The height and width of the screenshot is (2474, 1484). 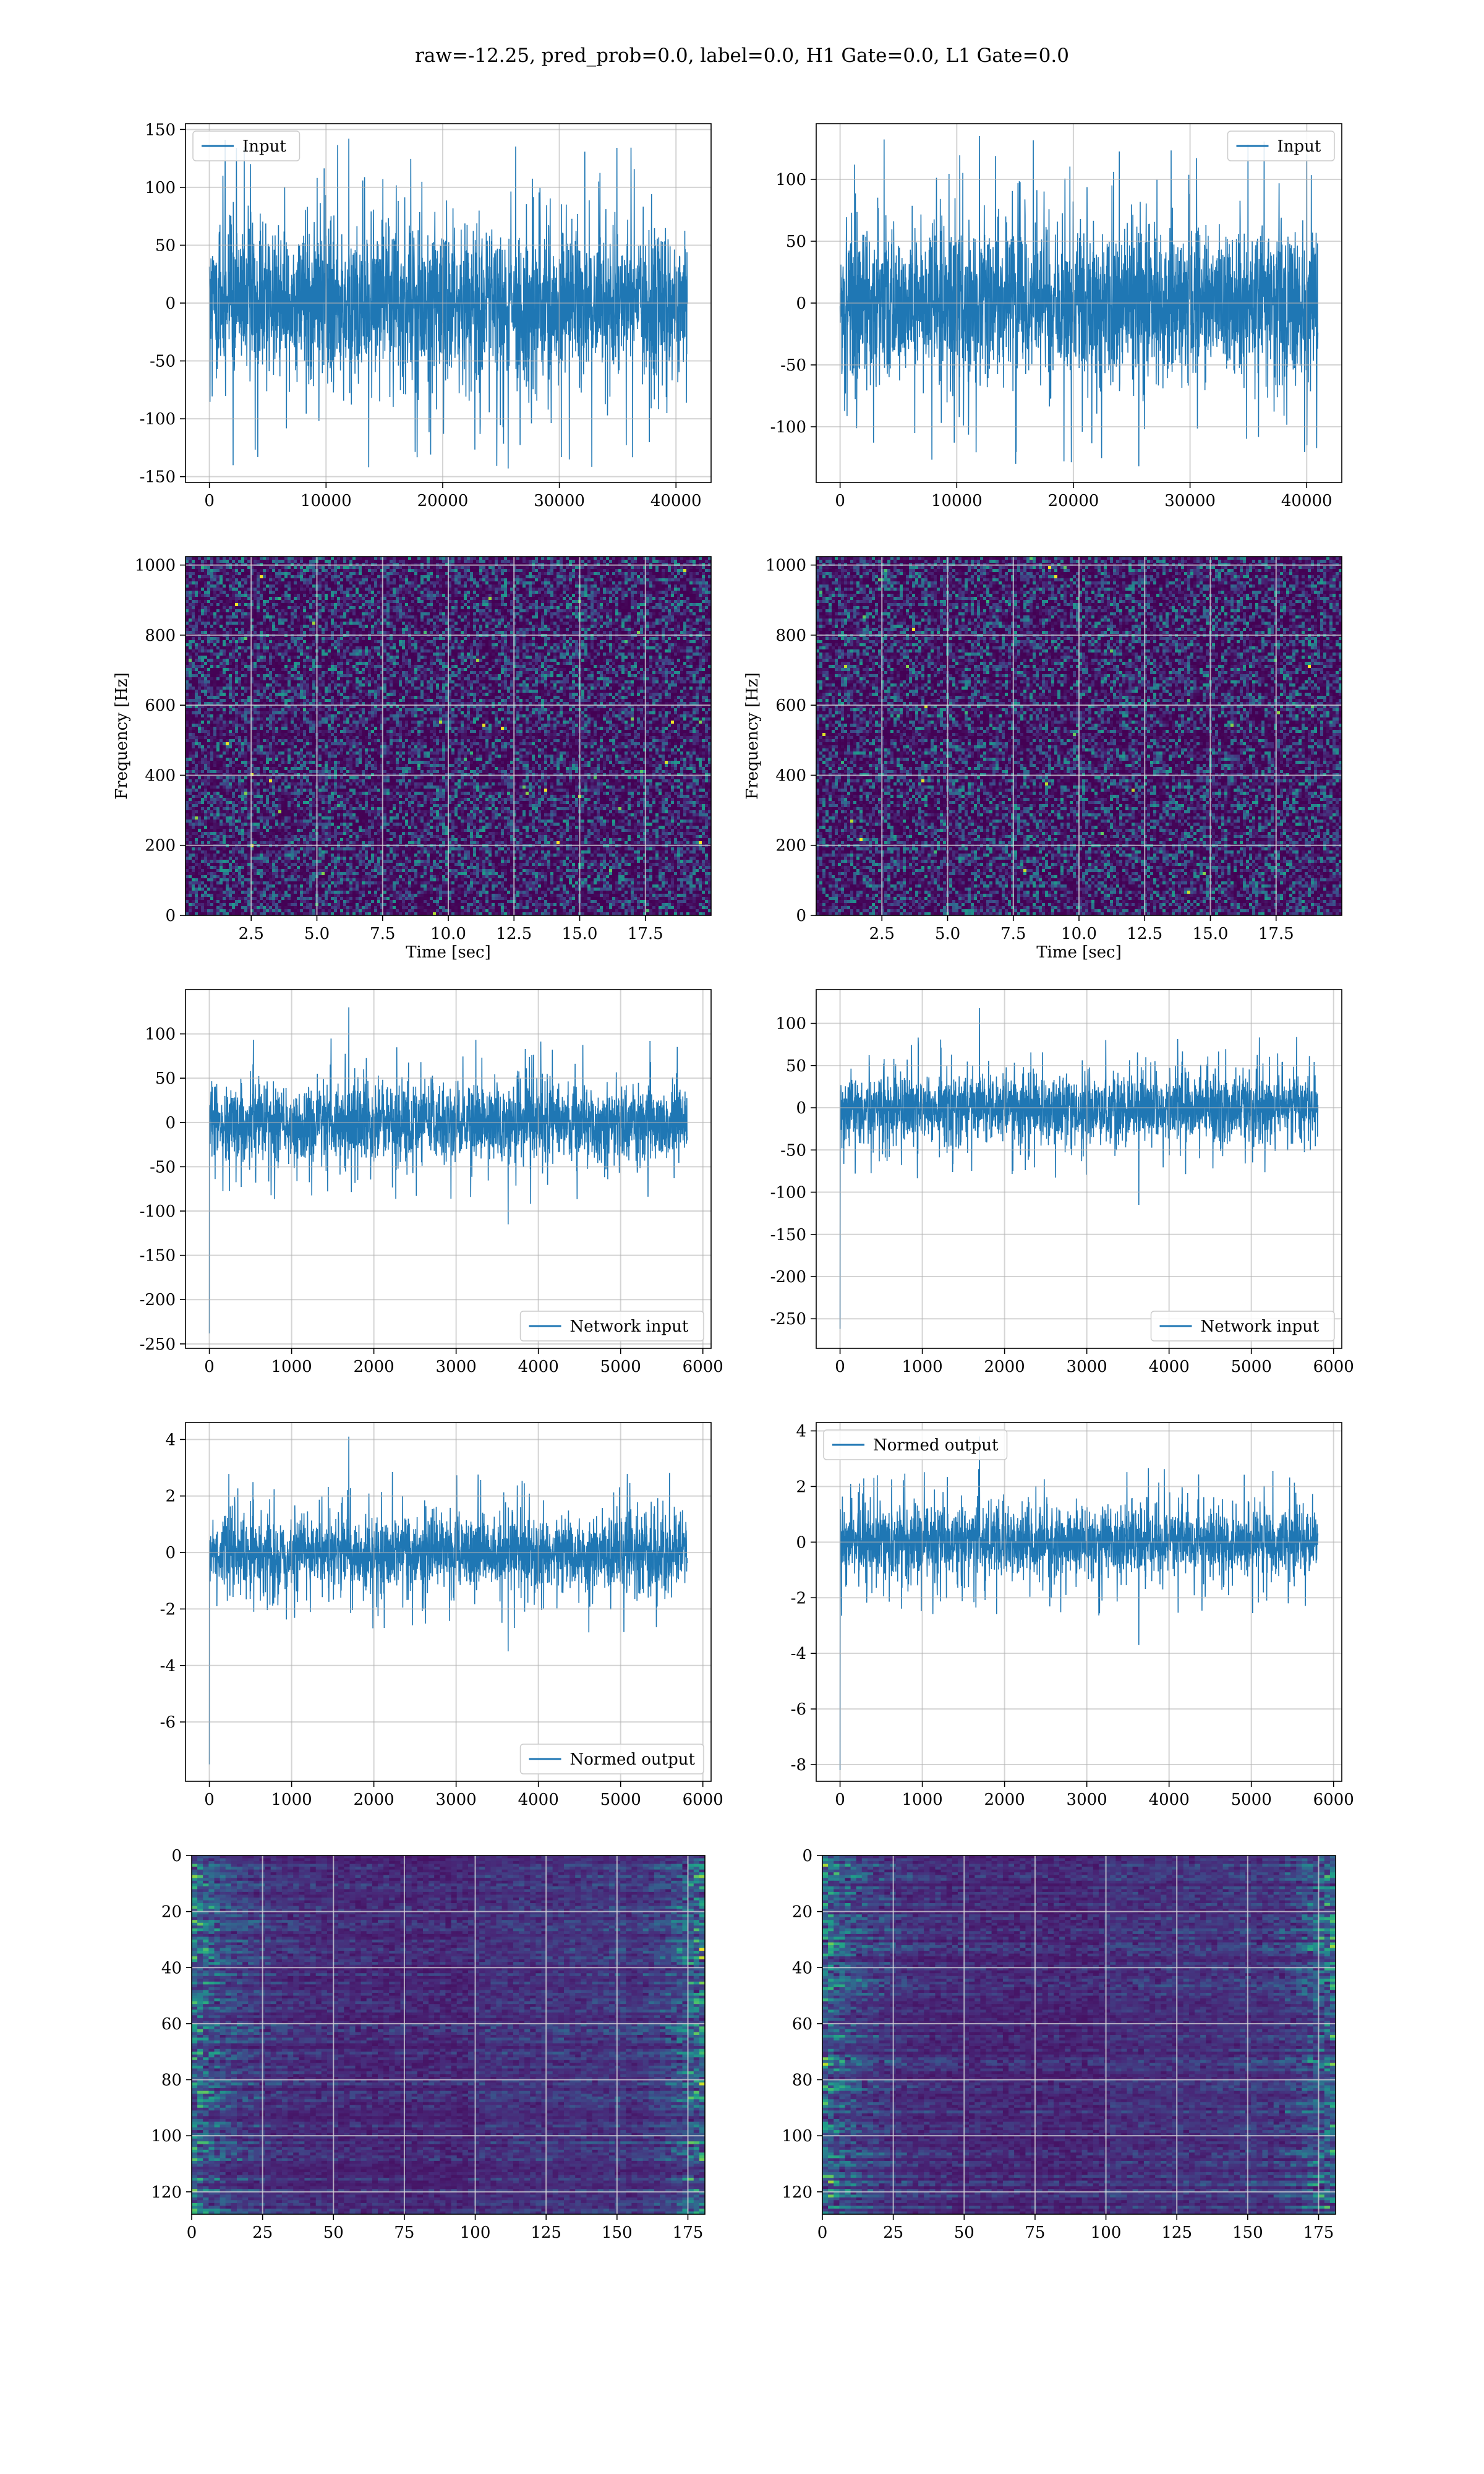 I want to click on y-tick-label: 150, so click(x=160, y=130).